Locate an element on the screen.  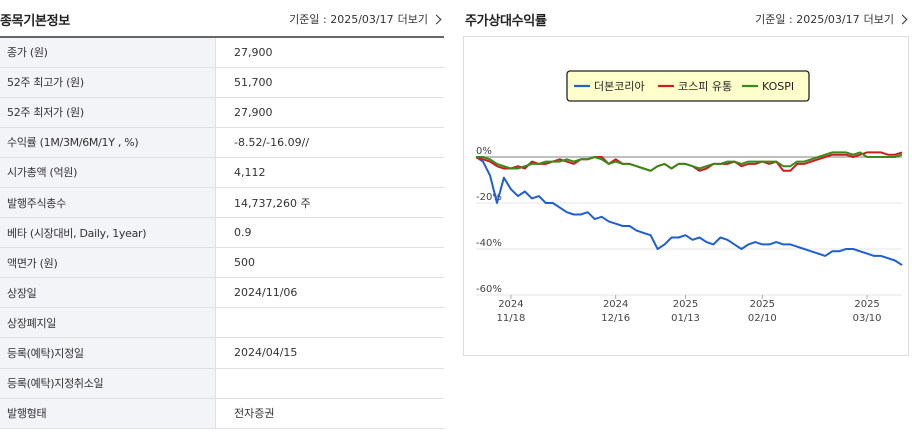
info-label: 종가 (원) is located at coordinates (108, 52).